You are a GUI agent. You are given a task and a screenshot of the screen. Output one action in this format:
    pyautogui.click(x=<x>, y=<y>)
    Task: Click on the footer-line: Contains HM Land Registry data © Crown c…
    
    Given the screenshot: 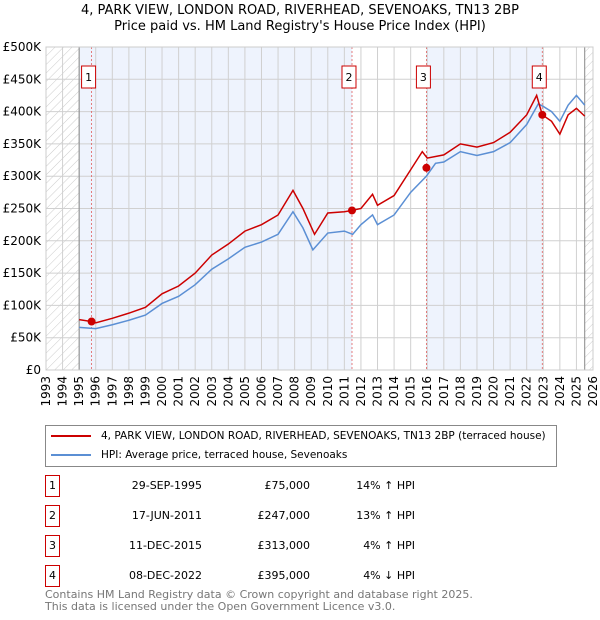 What is the action you would take?
    pyautogui.click(x=259, y=594)
    